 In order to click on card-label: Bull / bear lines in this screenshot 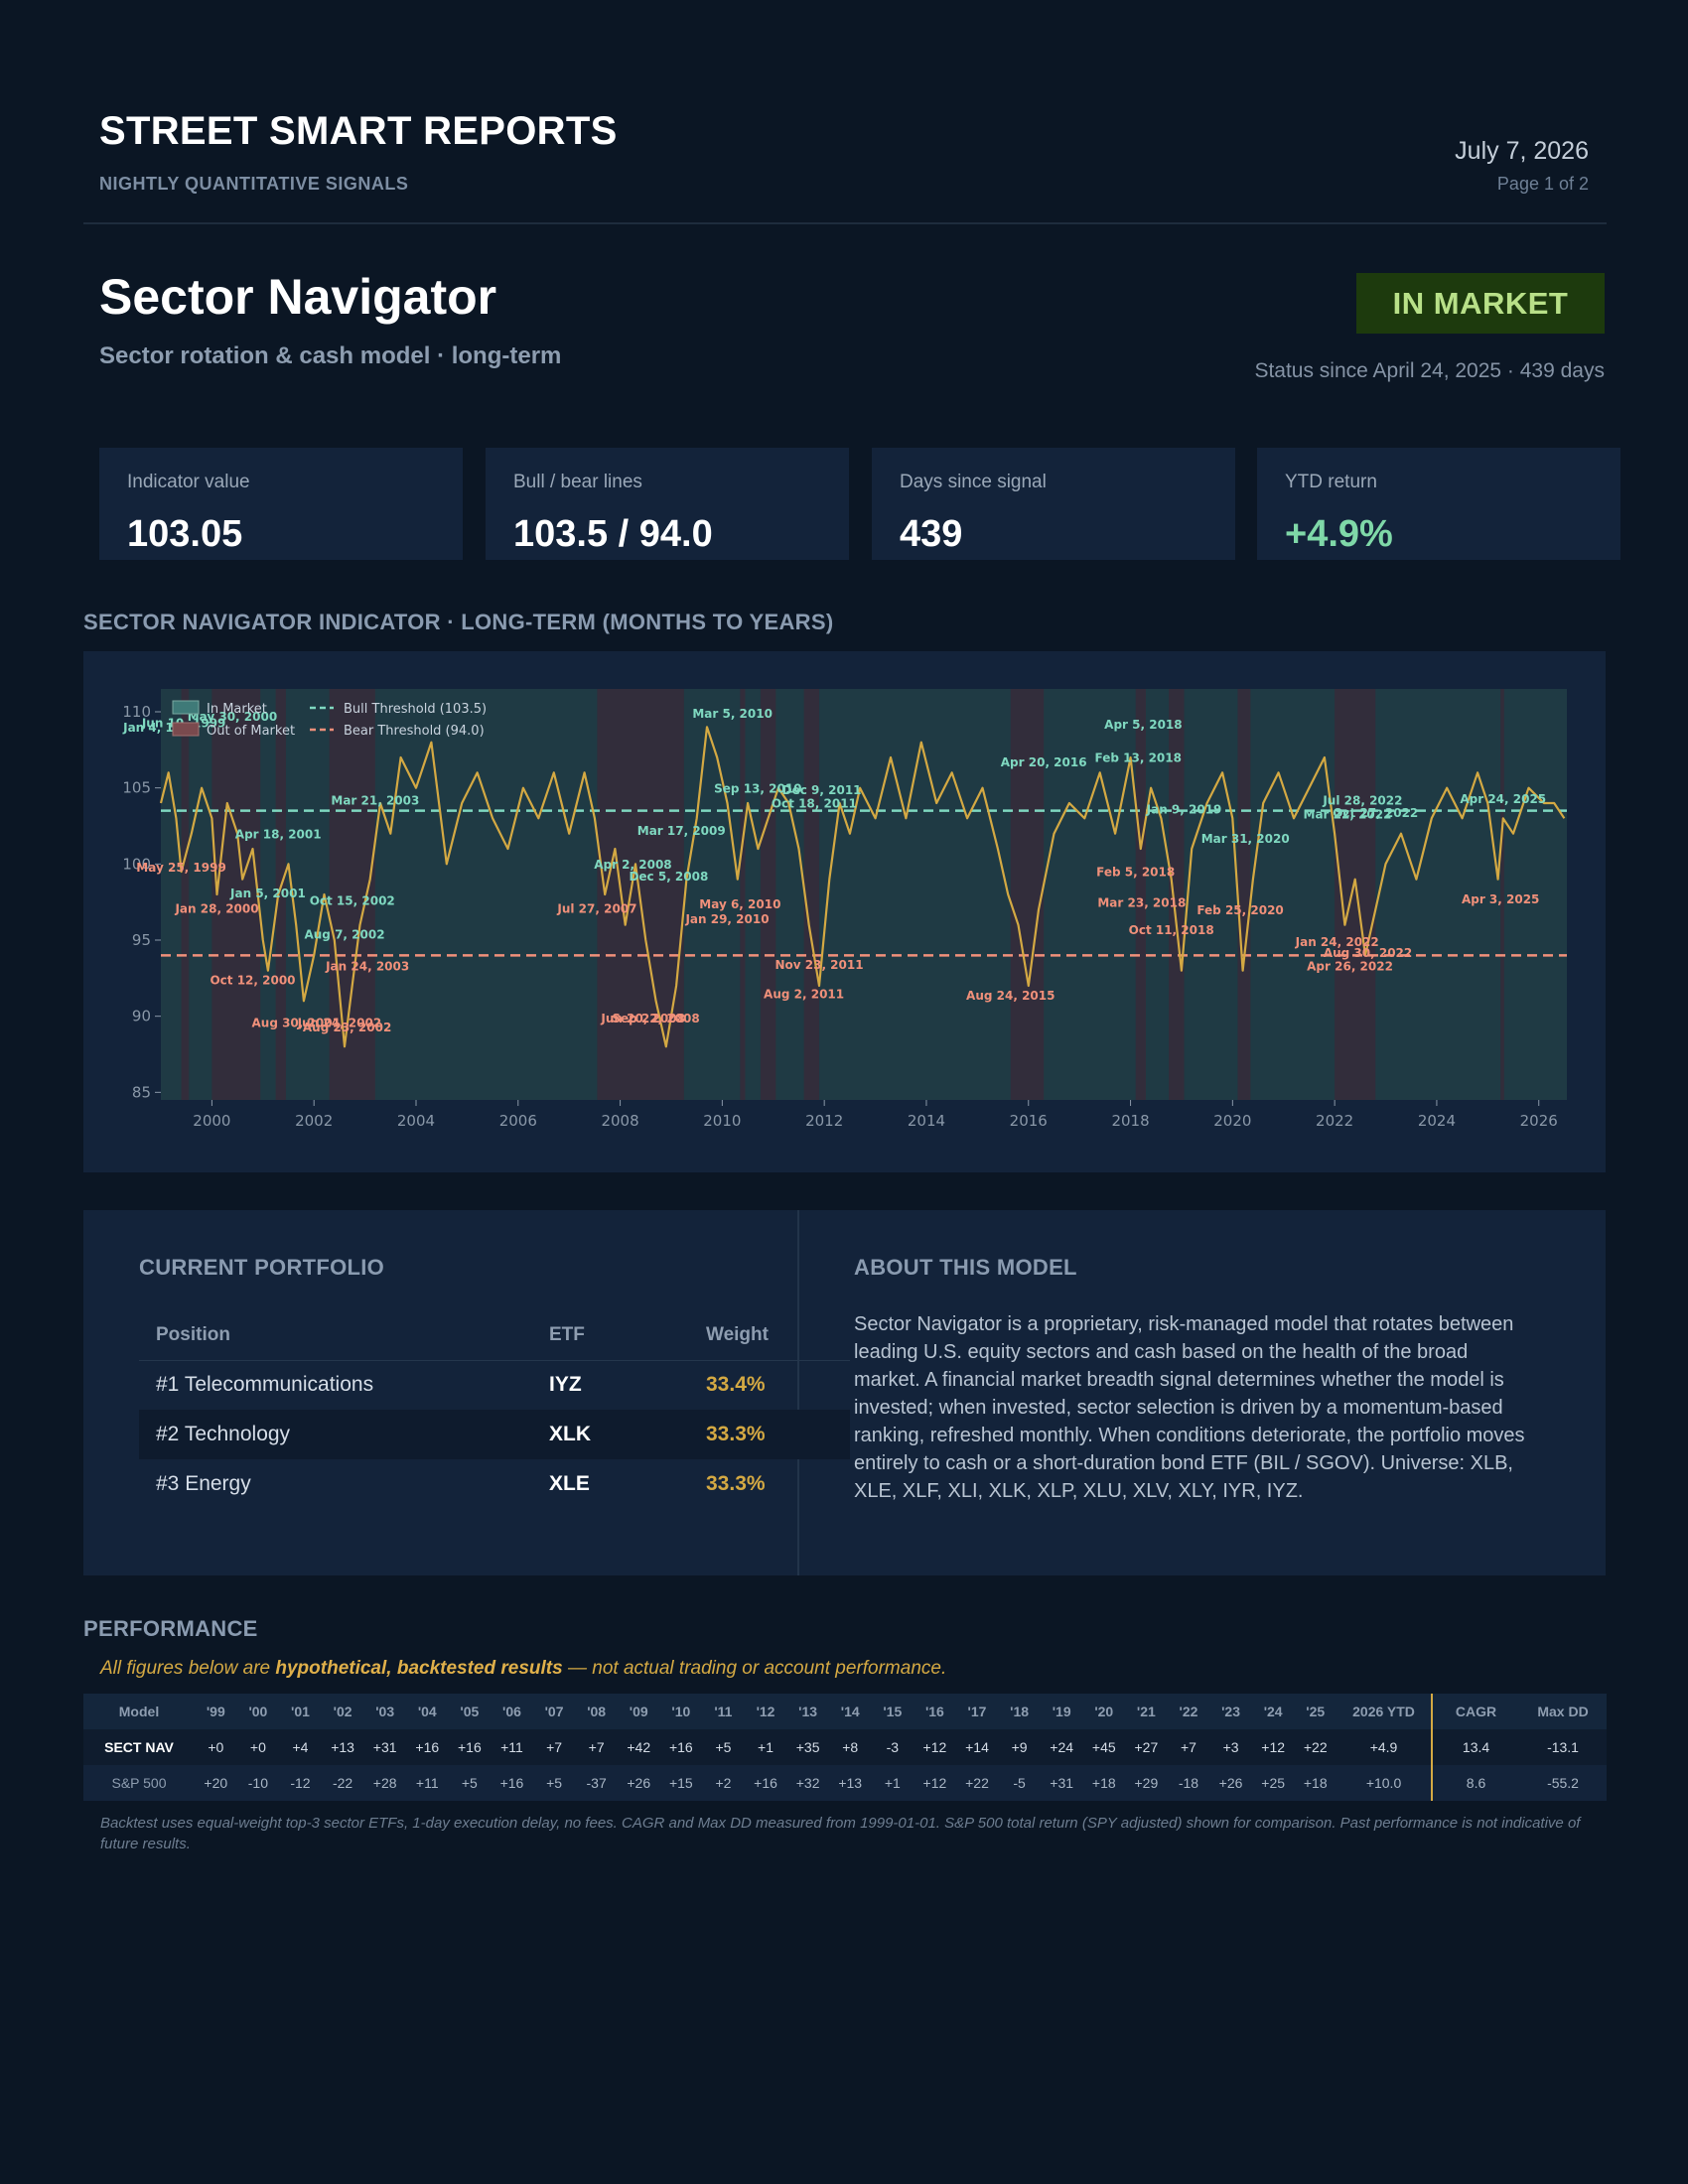, I will do `click(577, 482)`.